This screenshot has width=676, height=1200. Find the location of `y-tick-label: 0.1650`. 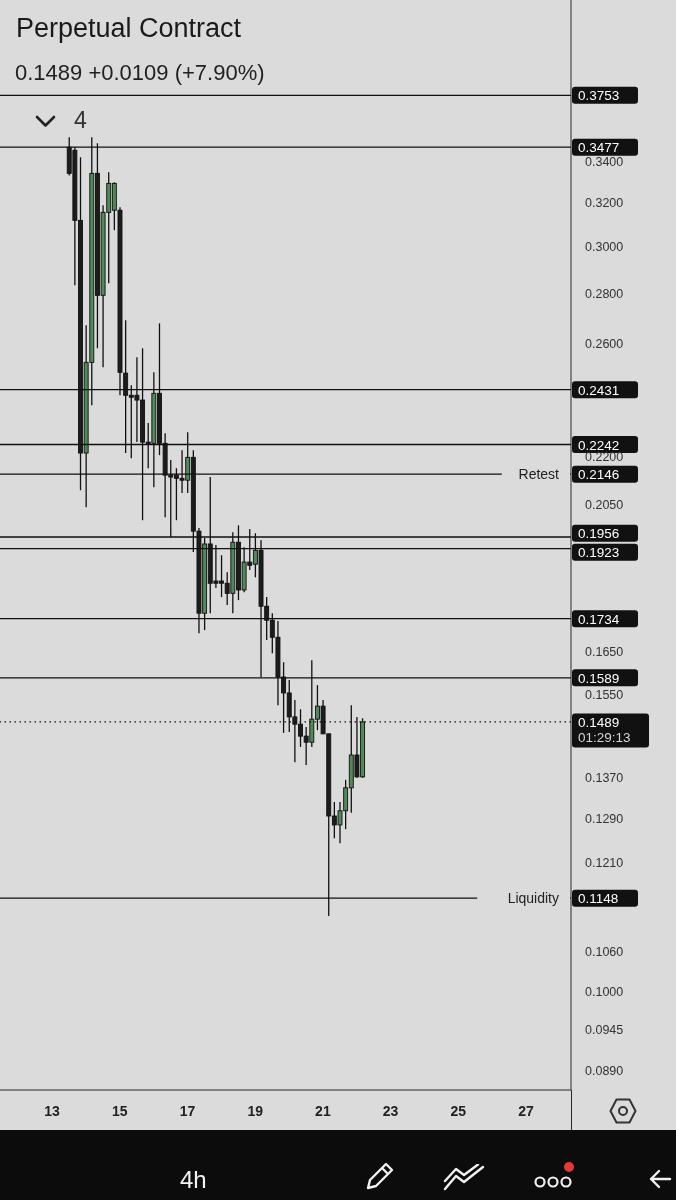

y-tick-label: 0.1650 is located at coordinates (604, 652).